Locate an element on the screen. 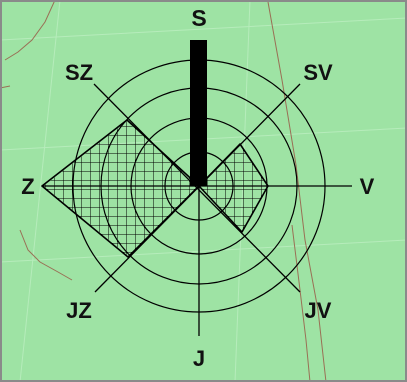 The image size is (407, 382). label-east: V is located at coordinates (367, 186).